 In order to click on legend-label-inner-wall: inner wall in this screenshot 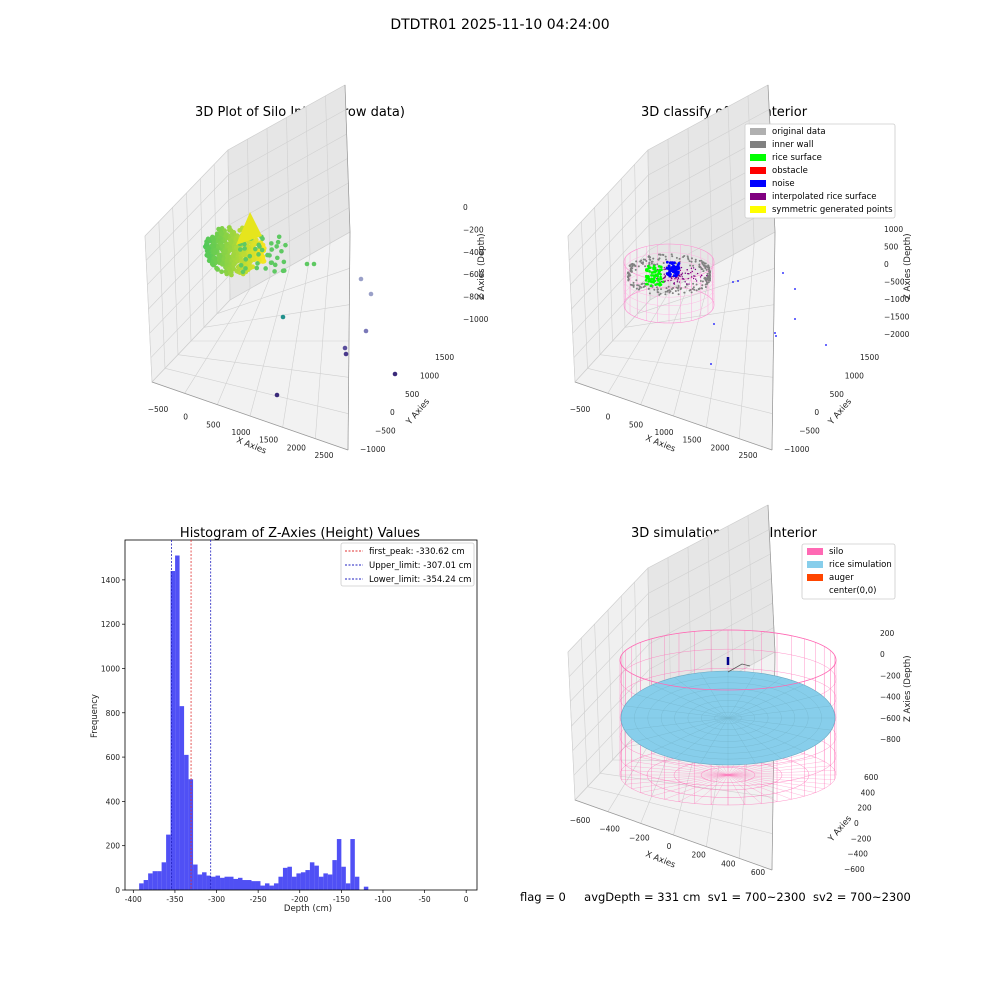, I will do `click(792, 145)`.